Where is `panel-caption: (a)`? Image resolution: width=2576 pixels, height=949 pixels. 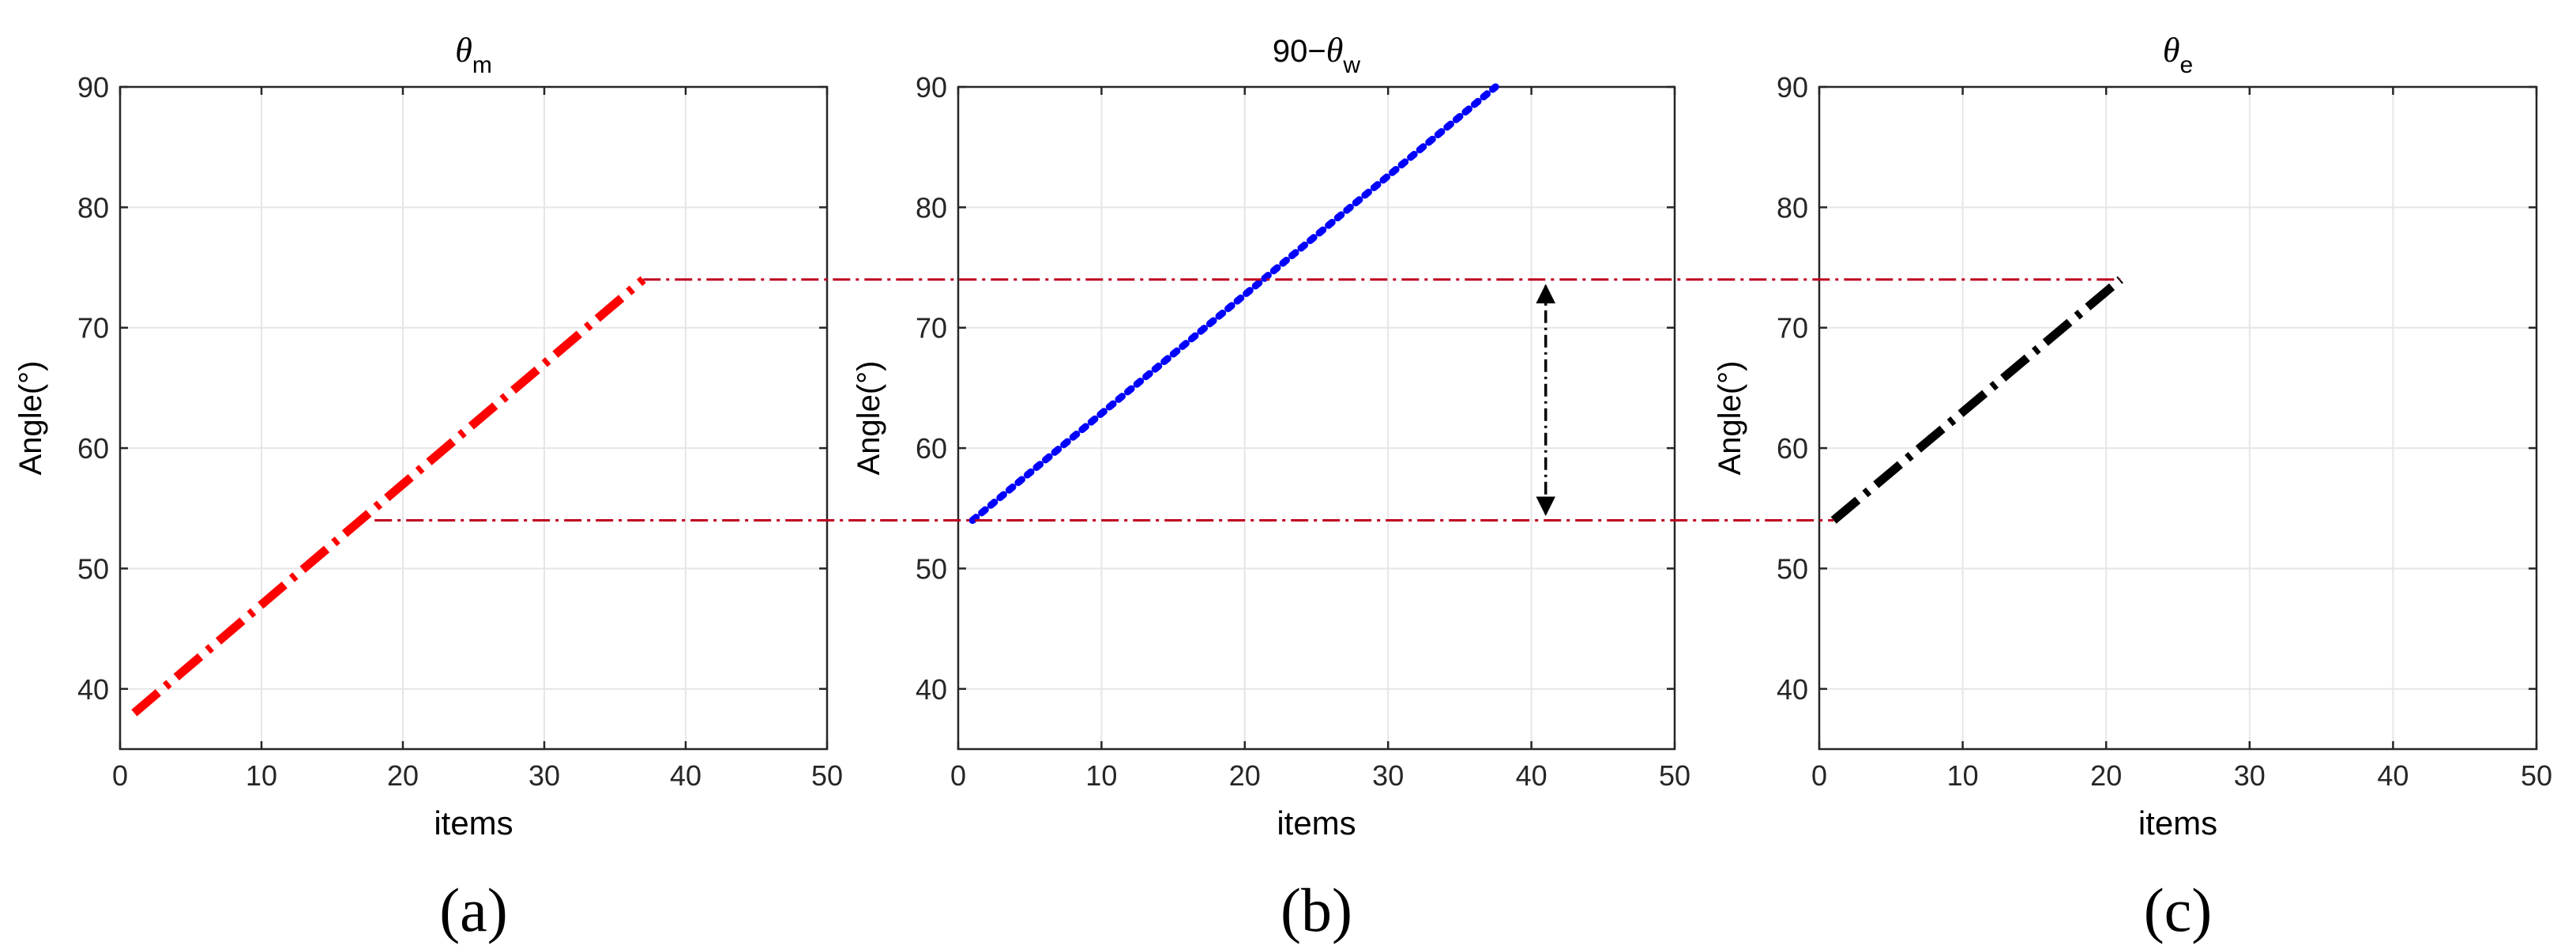 panel-caption: (a) is located at coordinates (473, 910).